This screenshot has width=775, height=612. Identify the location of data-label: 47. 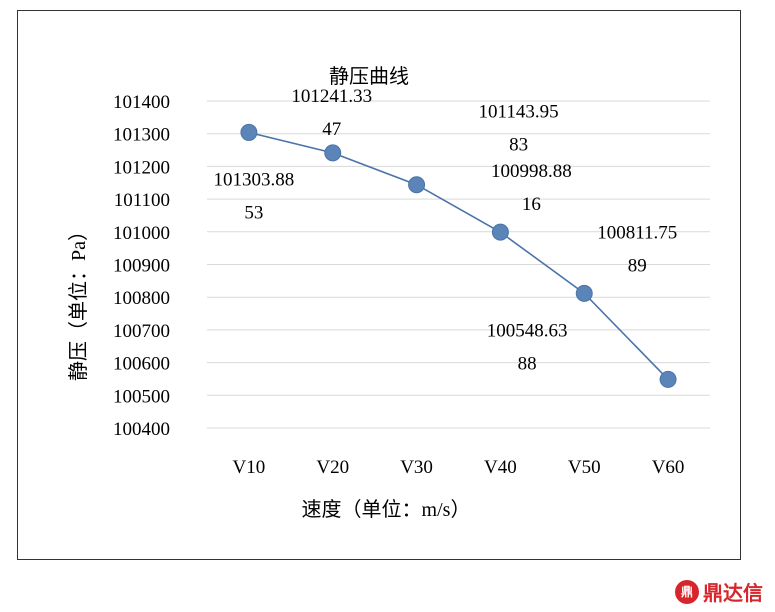
(331, 129).